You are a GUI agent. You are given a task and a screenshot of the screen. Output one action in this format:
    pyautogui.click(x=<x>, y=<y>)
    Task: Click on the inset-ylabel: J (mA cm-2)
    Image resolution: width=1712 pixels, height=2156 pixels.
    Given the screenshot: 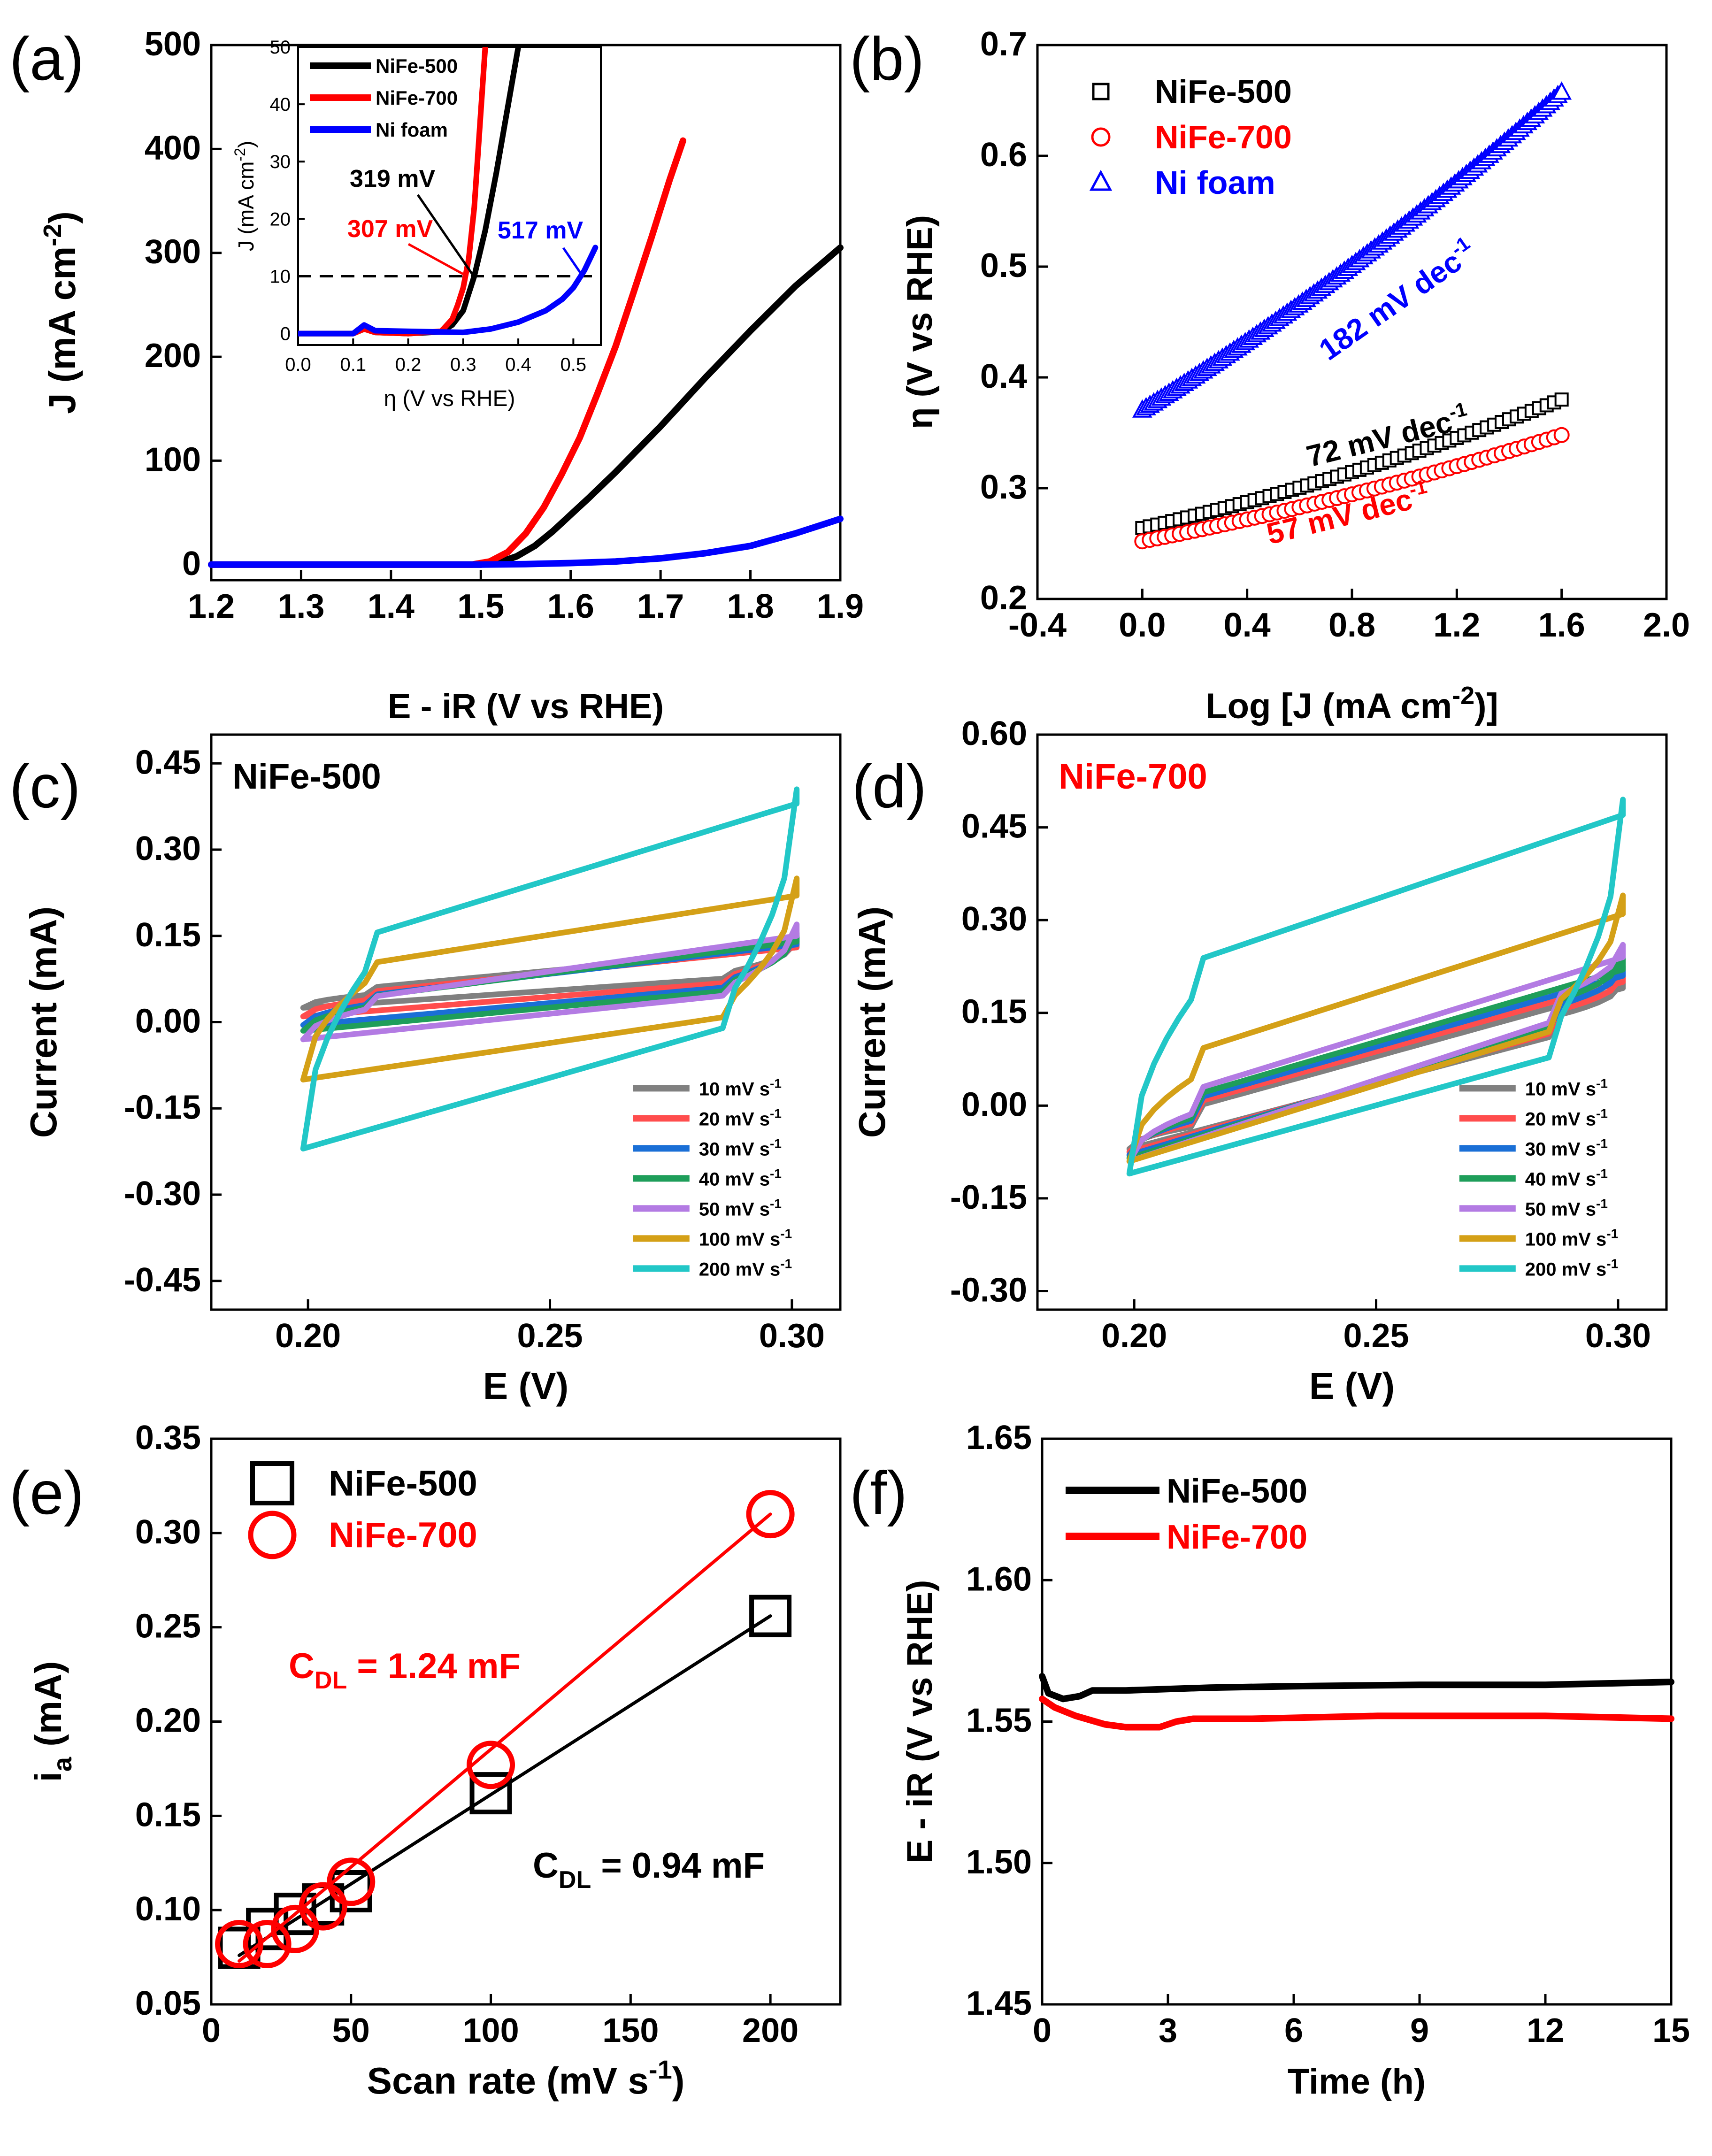 What is the action you would take?
    pyautogui.click(x=244, y=196)
    